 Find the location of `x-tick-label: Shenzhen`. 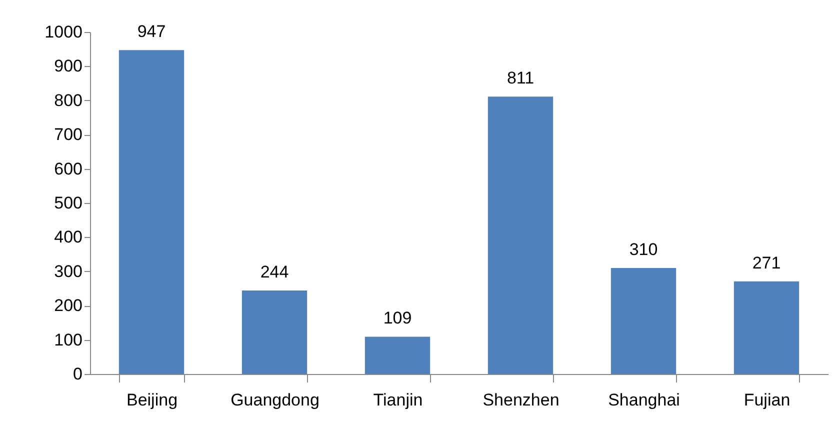

x-tick-label: Shenzhen is located at coordinates (521, 400).